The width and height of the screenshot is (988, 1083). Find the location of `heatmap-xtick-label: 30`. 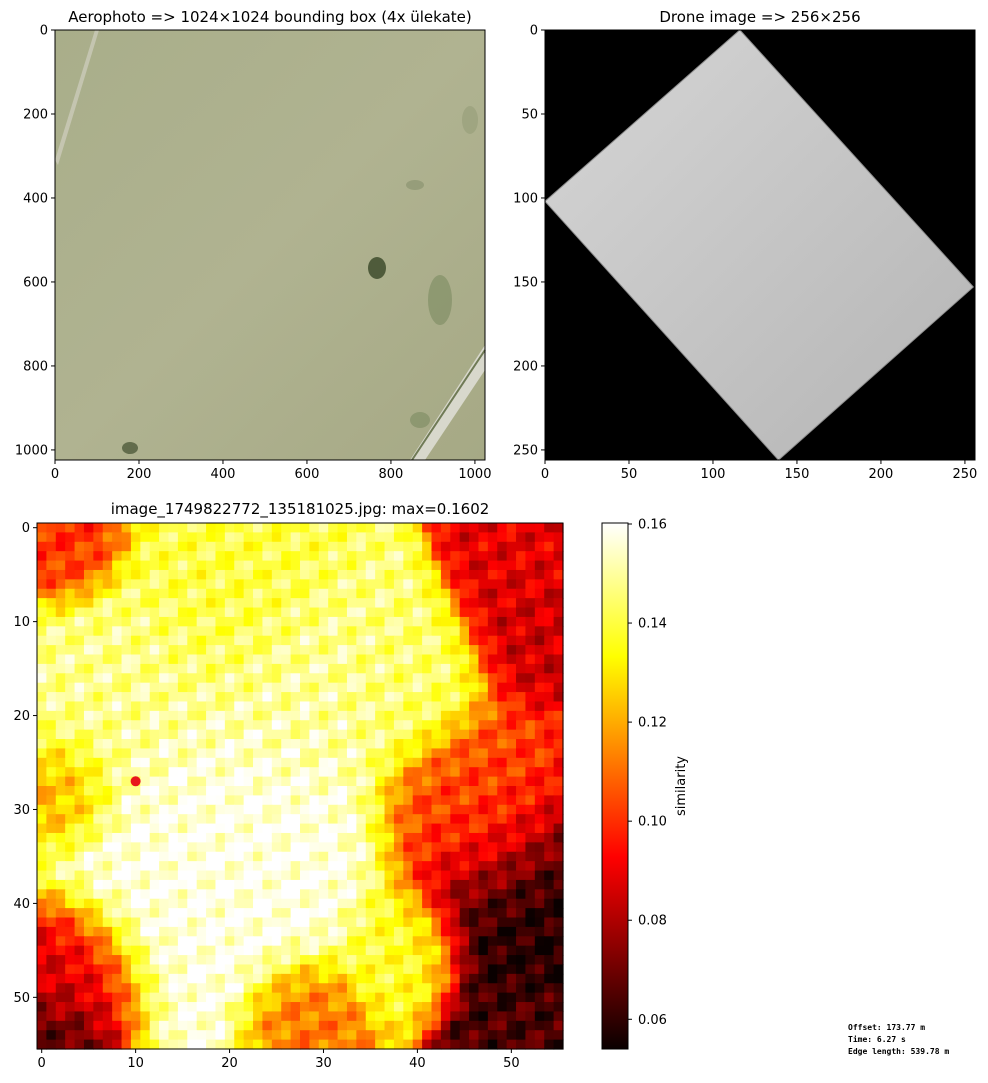

heatmap-xtick-label: 30 is located at coordinates (323, 1063).